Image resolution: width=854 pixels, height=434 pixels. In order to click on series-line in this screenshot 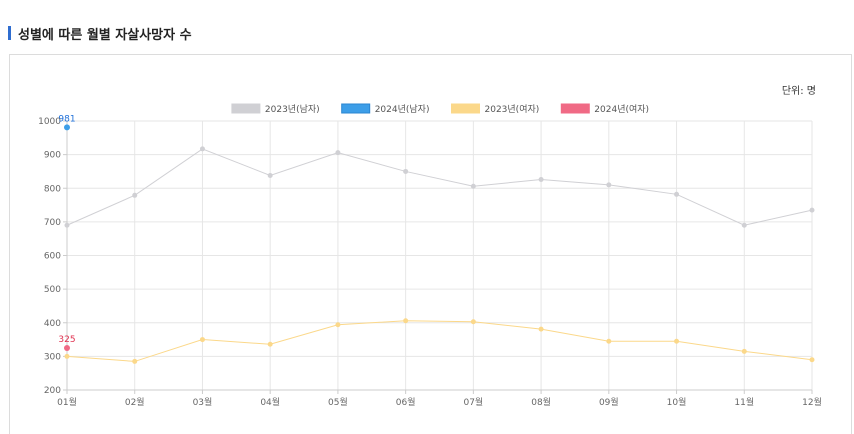, I will do `click(439, 341)`.